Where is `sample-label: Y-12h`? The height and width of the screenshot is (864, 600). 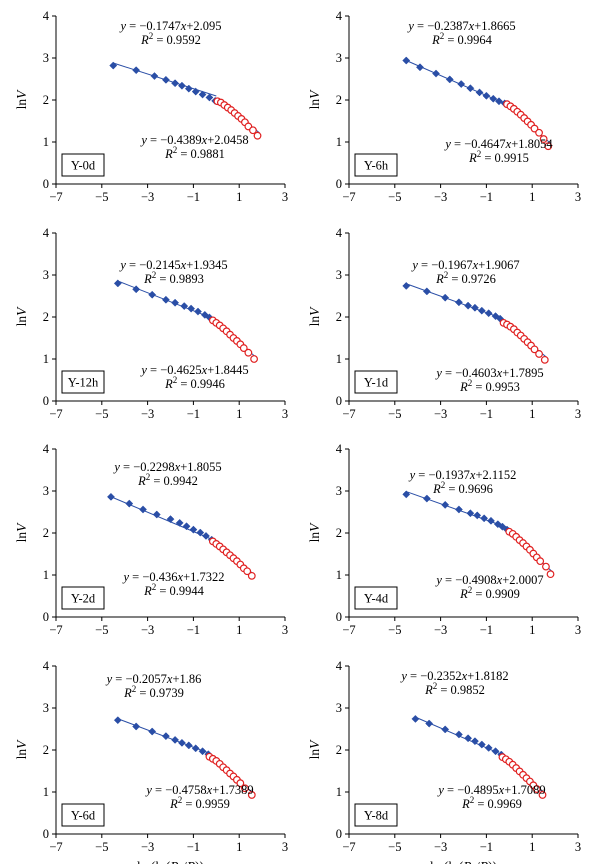
sample-label: Y-12h is located at coordinates (83, 383).